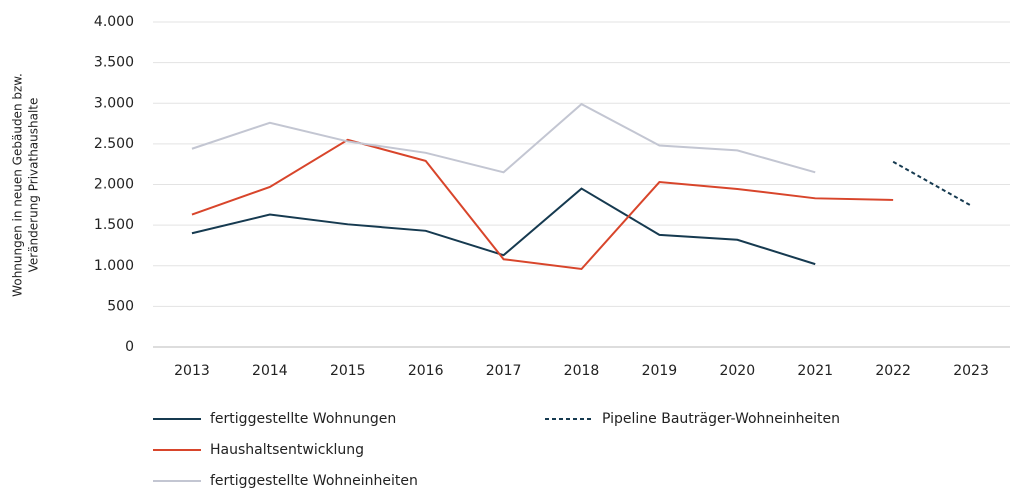 This screenshot has width=1013, height=494. Describe the element at coordinates (721, 419) in the screenshot. I see `legend-label: Pipeline Bauträger-Wohneinheiten` at that location.